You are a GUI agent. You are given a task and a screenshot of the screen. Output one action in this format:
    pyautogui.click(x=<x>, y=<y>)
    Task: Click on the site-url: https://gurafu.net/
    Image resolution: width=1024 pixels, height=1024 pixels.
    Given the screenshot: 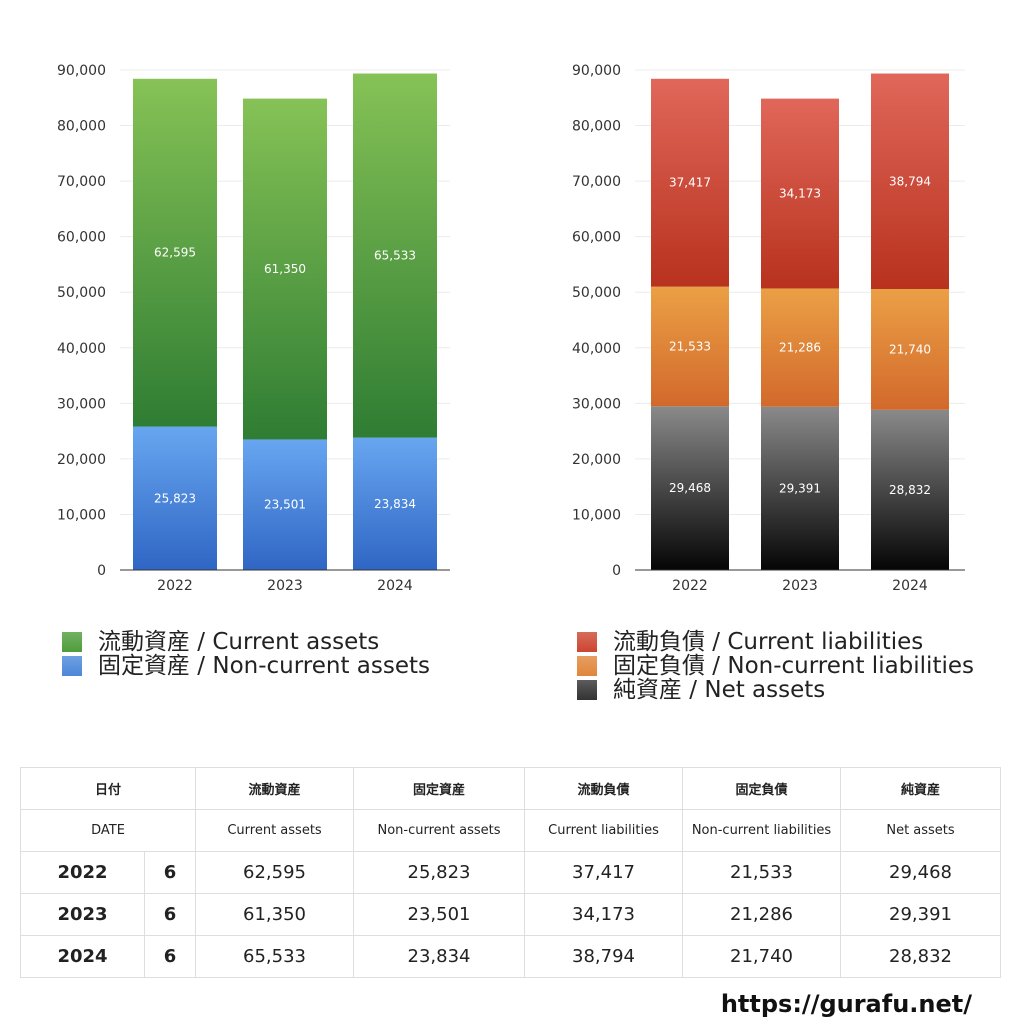 What is the action you would take?
    pyautogui.click(x=846, y=1004)
    